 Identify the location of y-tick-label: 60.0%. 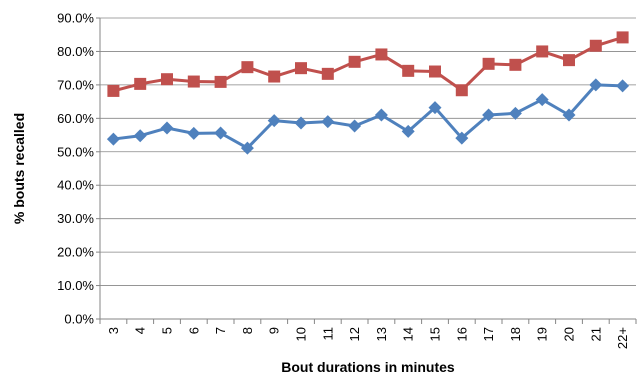
(75, 118).